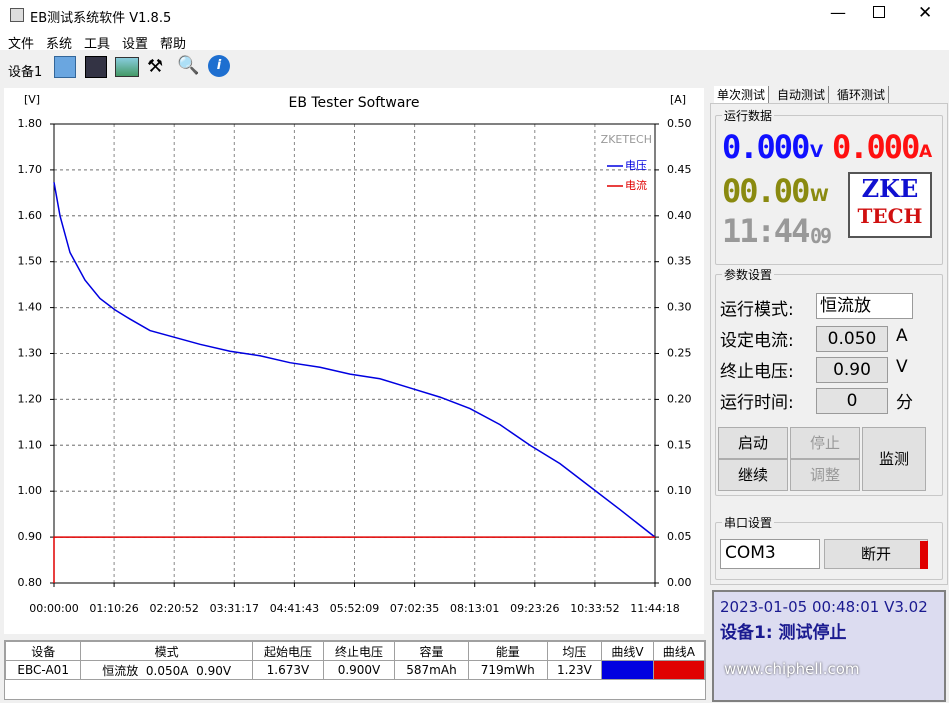 The image size is (949, 703). Describe the element at coordinates (574, 651) in the screenshot. I see `header-cell: 均压` at that location.